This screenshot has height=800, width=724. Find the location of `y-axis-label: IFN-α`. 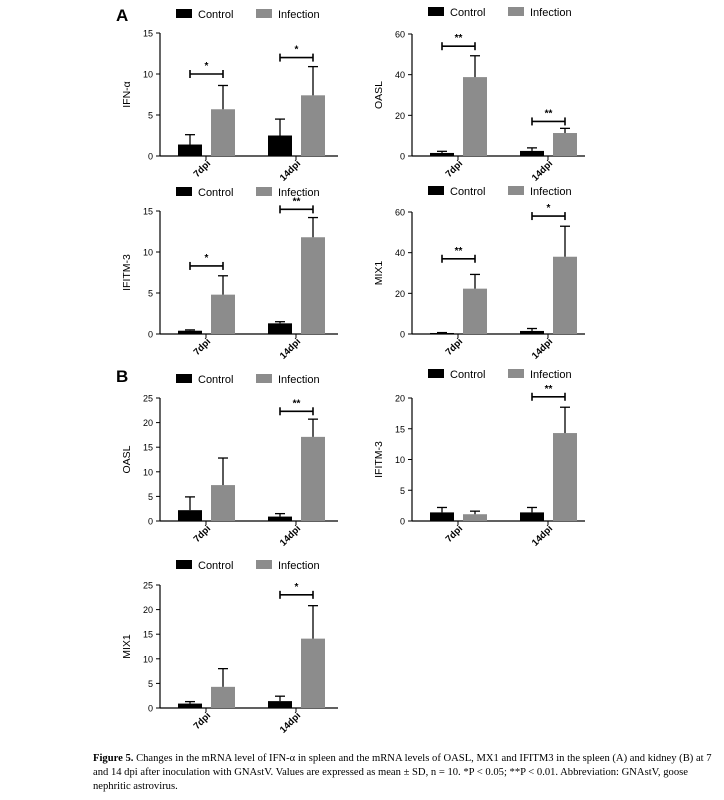

y-axis-label: IFN-α is located at coordinates (127, 94).